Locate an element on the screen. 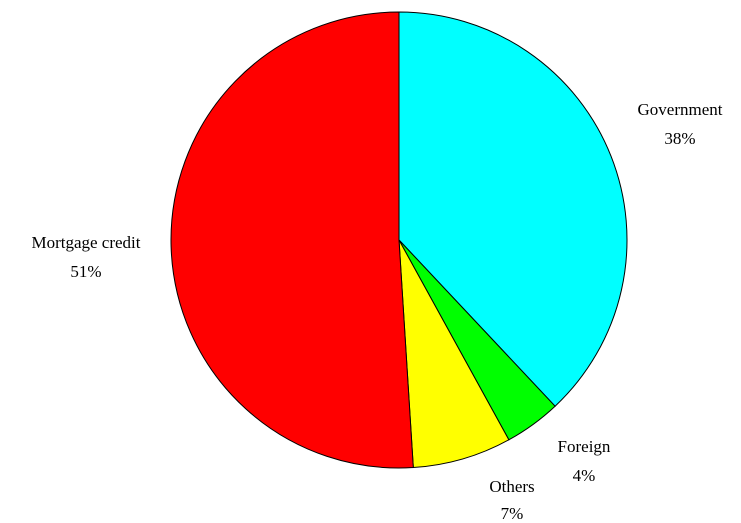 This screenshot has width=741, height=523. slice-value-foreign: 4% is located at coordinates (584, 475).